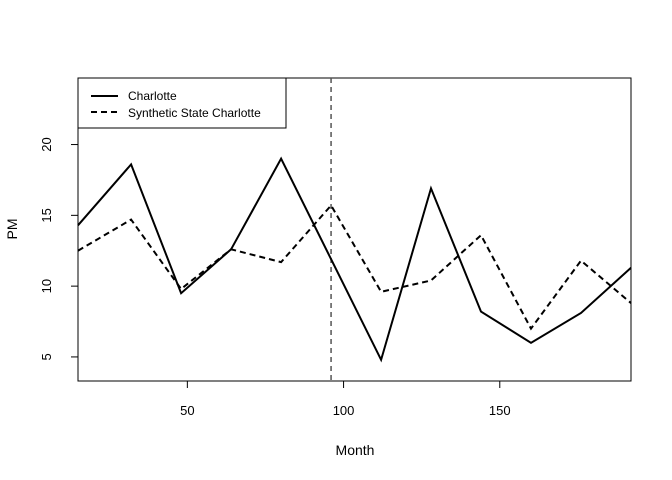 The width and height of the screenshot is (672, 480). What do you see at coordinates (46, 215) in the screenshot?
I see `y-tick-label: 15` at bounding box center [46, 215].